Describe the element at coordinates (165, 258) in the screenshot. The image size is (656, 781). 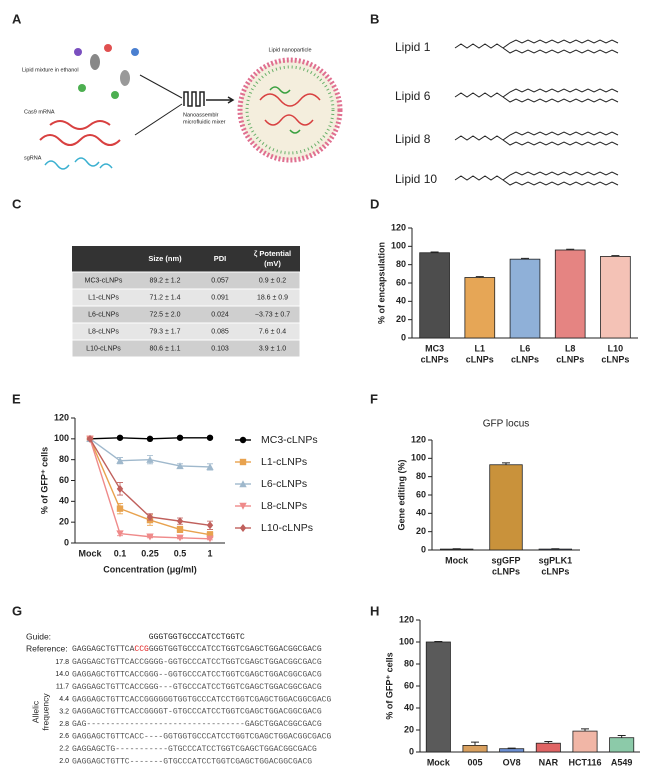
I see `table-header-cell: Size (nm)` at that location.